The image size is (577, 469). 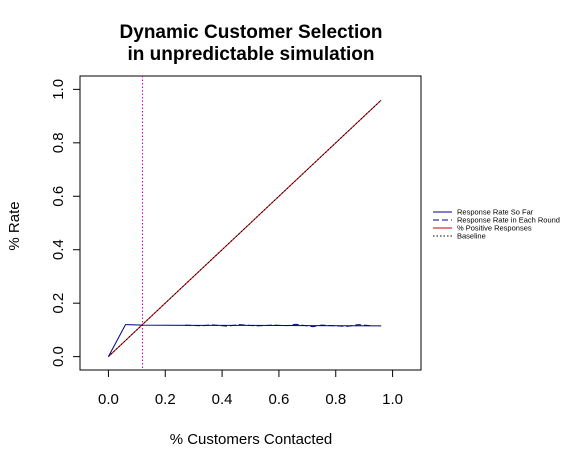 I want to click on y-axis-title: % Rate, so click(x=14, y=225).